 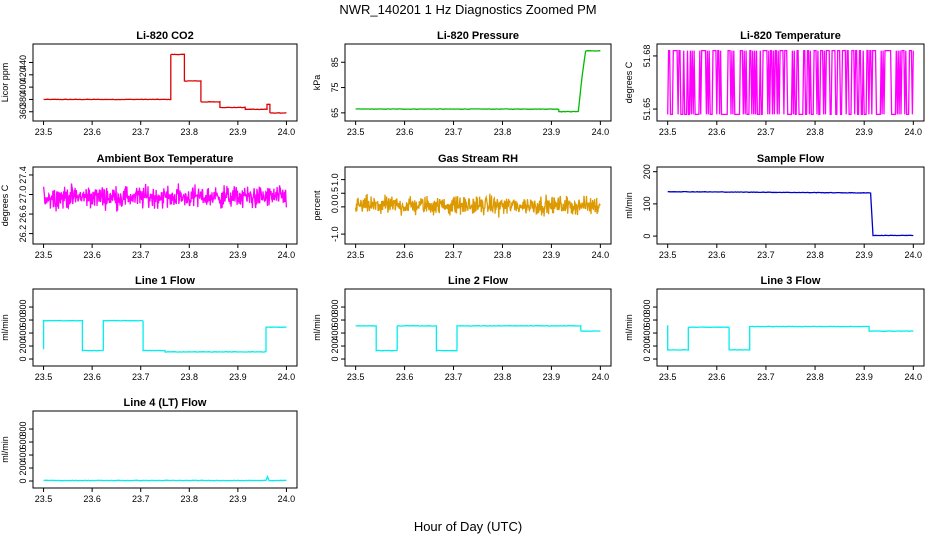 I want to click on y-tick-label: 600, so click(x=23, y=442).